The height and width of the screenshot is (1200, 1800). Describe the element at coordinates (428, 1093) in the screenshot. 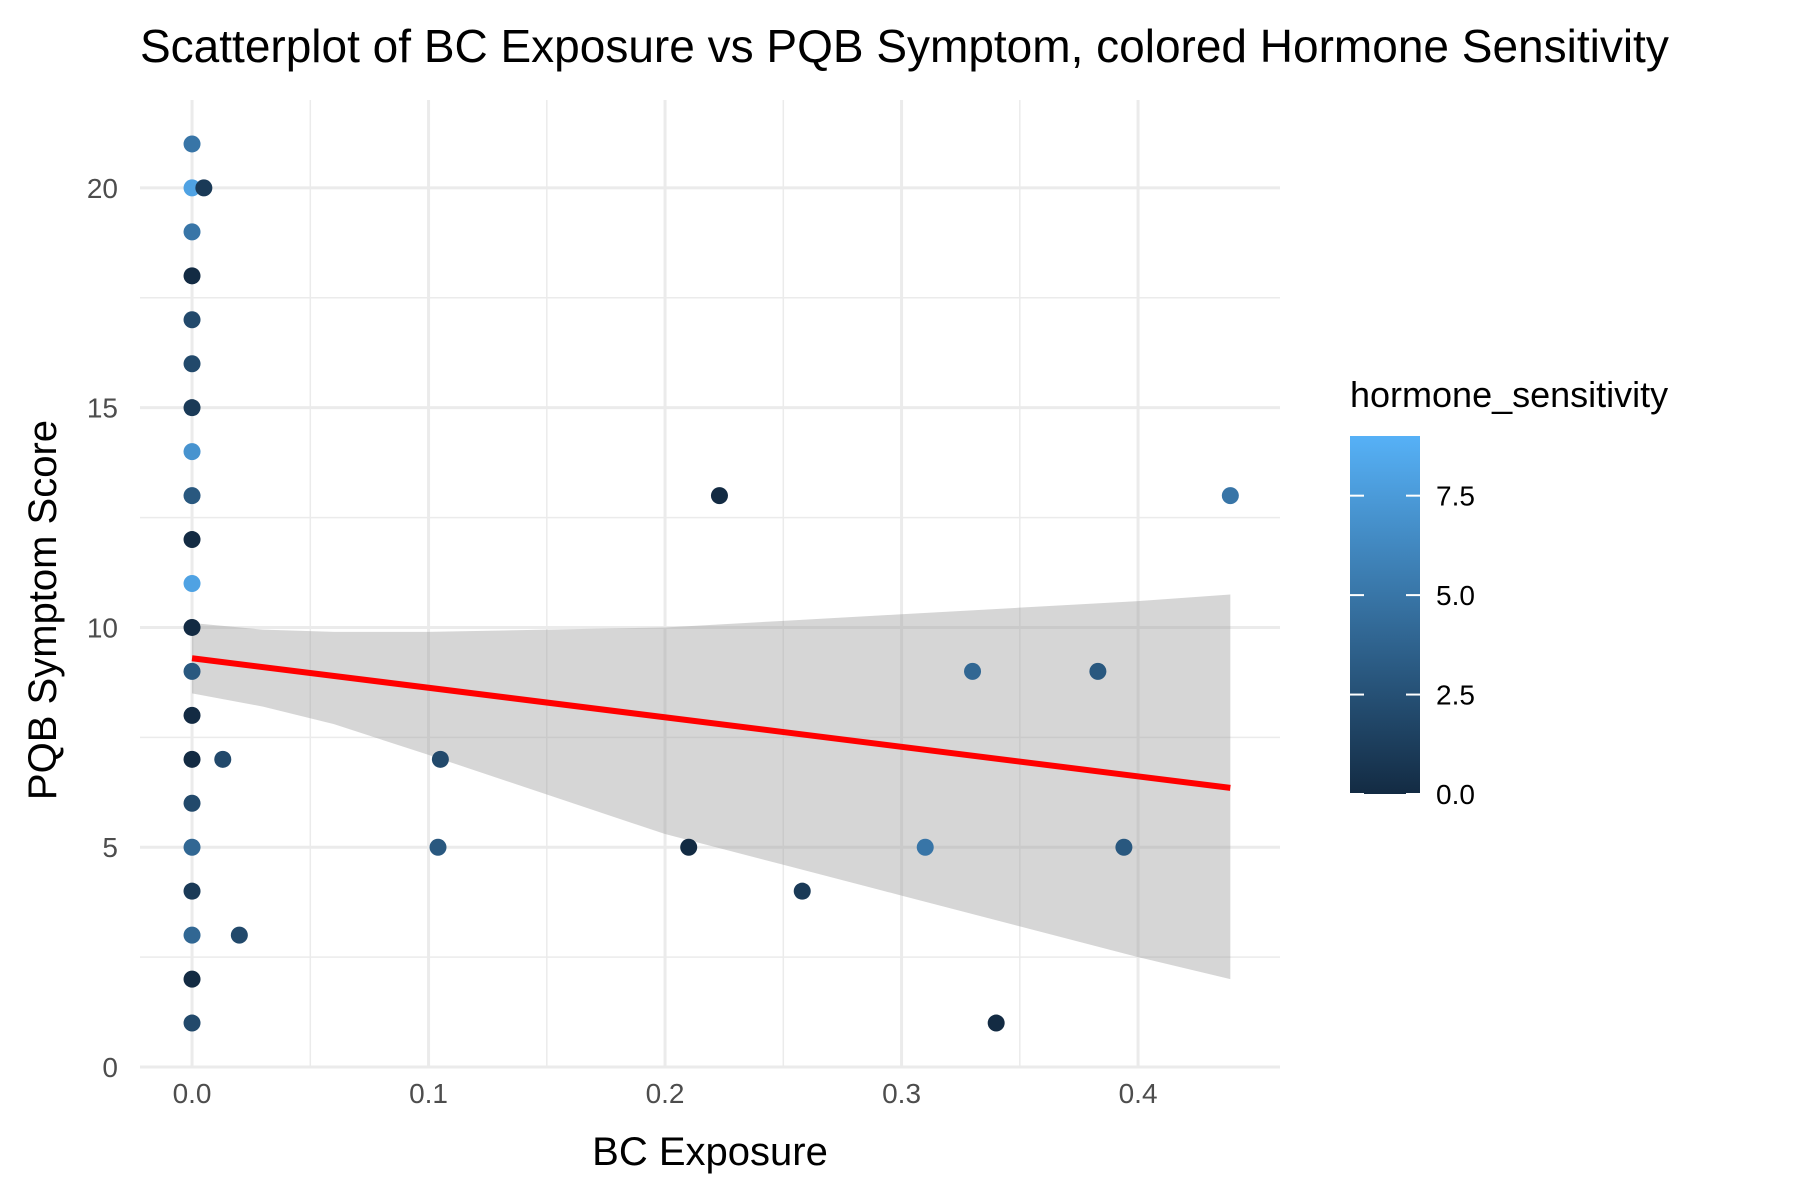

I see `x-tick-label: 0.1` at that location.